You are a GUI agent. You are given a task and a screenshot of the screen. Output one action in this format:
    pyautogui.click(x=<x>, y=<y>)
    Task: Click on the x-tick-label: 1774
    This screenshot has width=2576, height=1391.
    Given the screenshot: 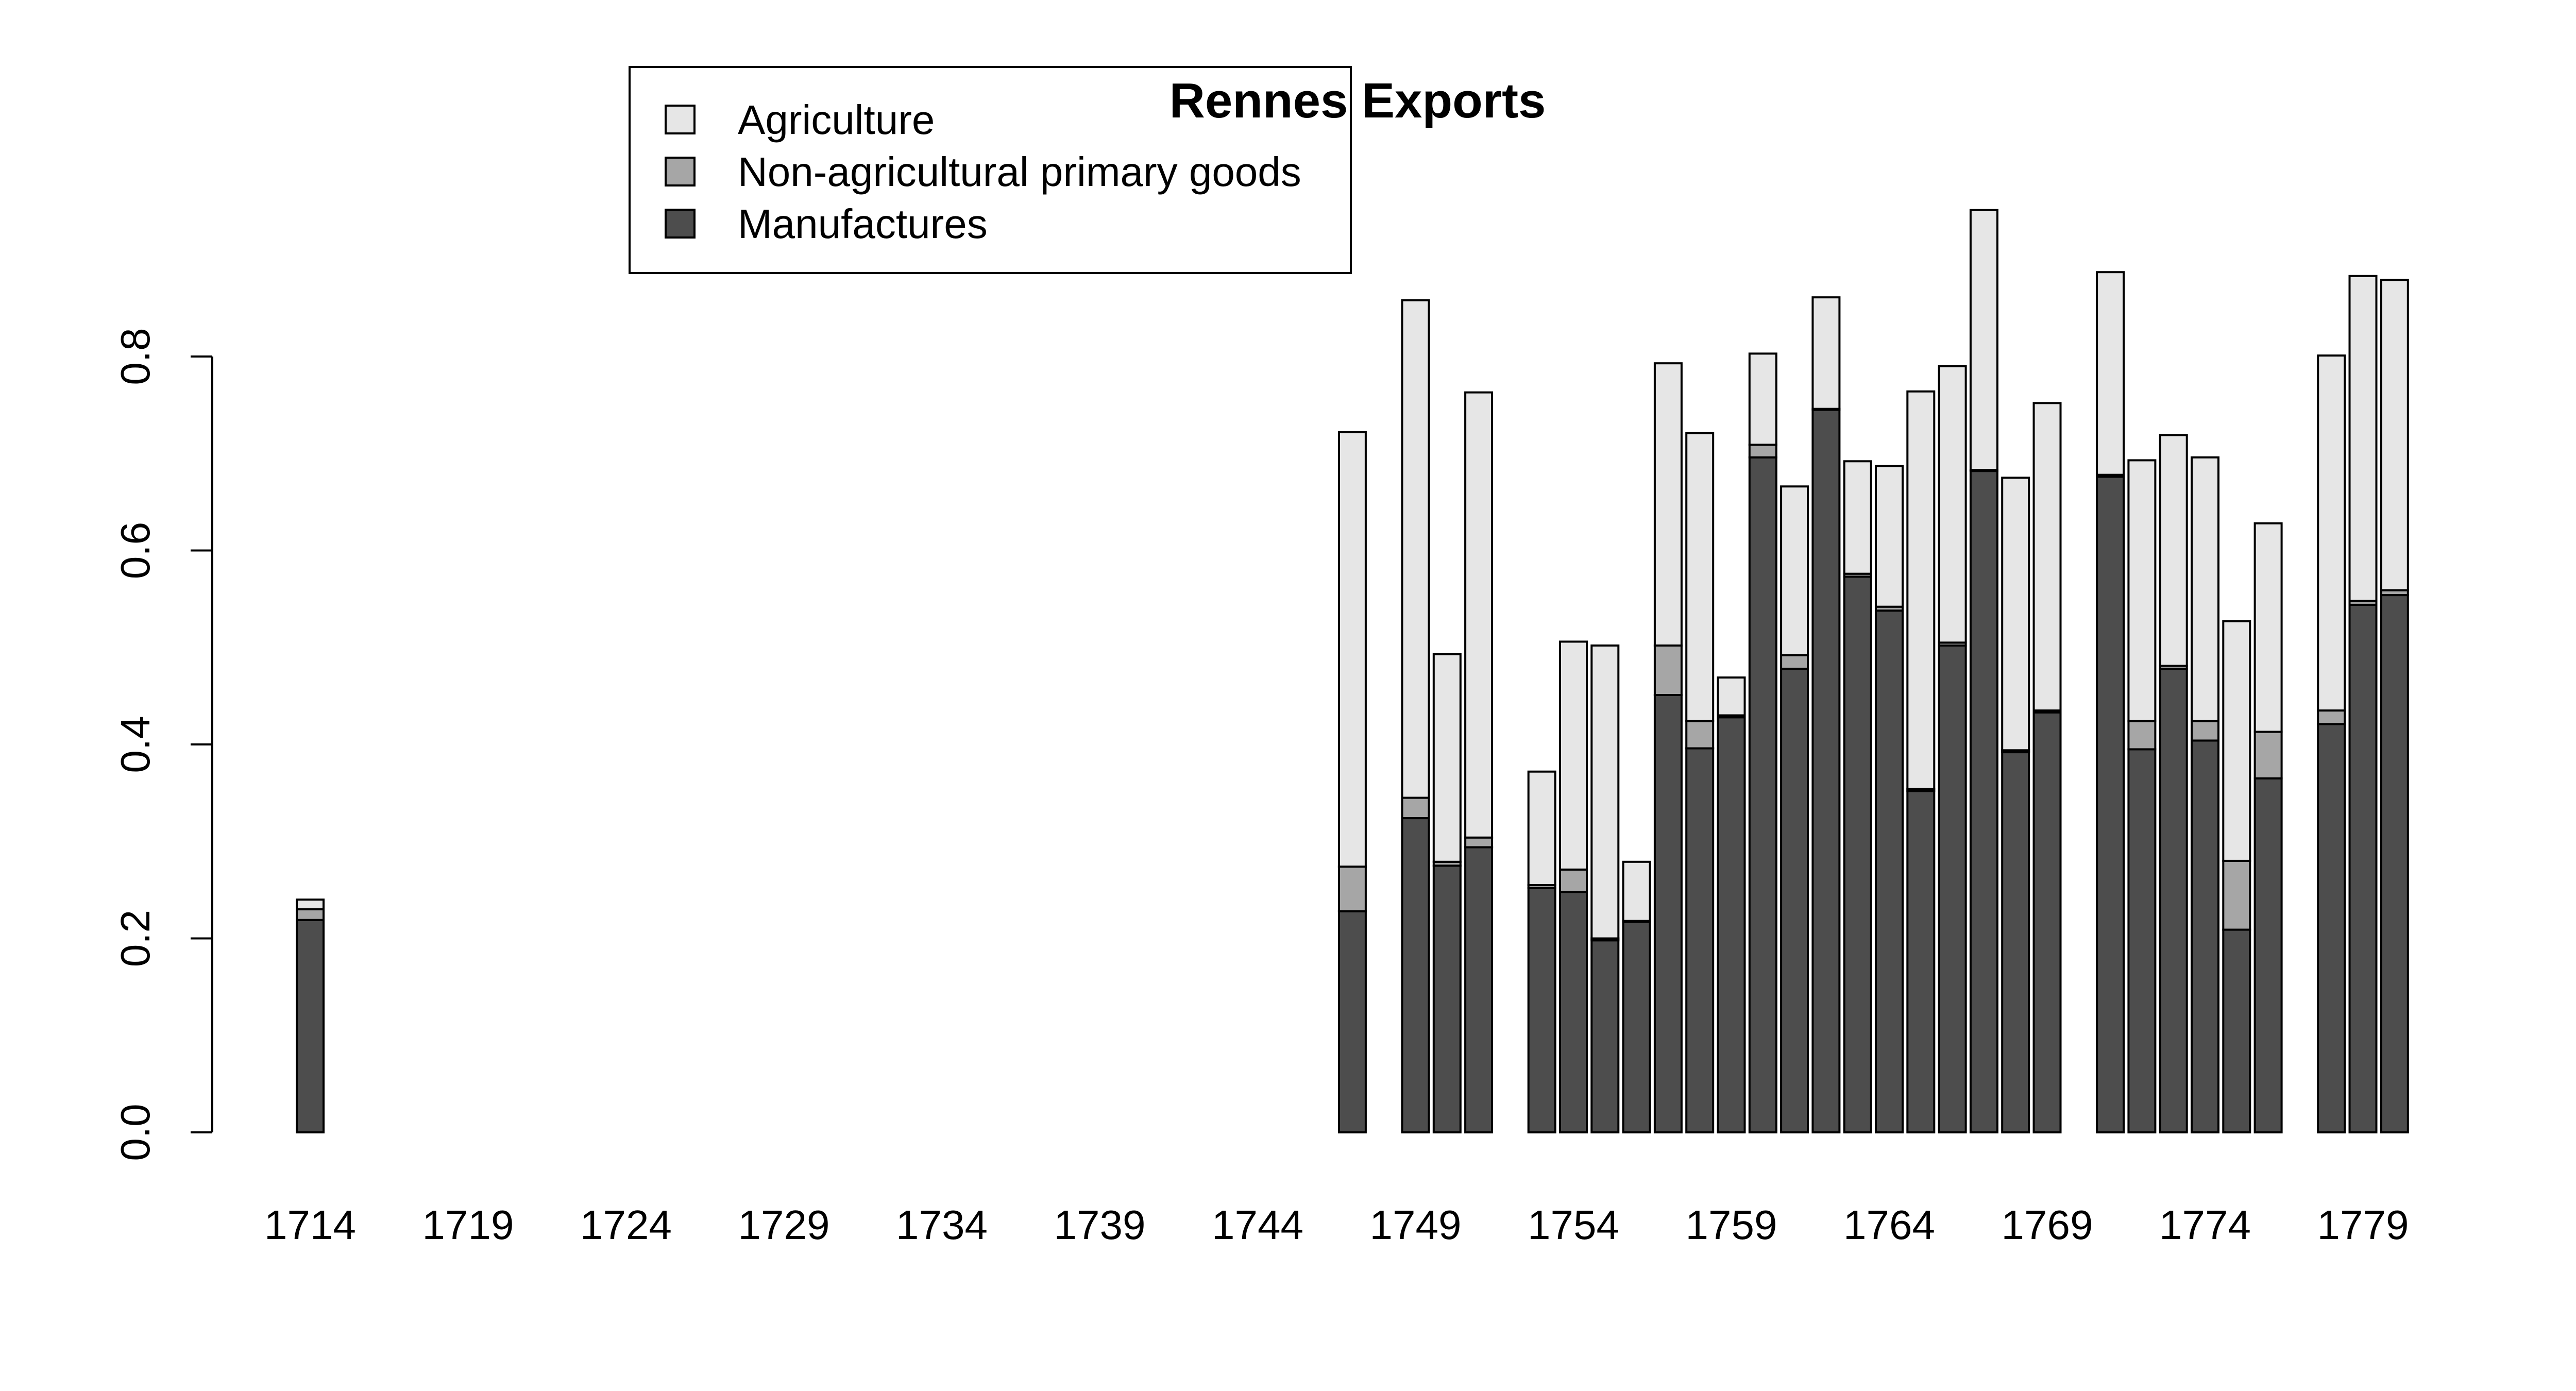 What is the action you would take?
    pyautogui.click(x=2205, y=1225)
    